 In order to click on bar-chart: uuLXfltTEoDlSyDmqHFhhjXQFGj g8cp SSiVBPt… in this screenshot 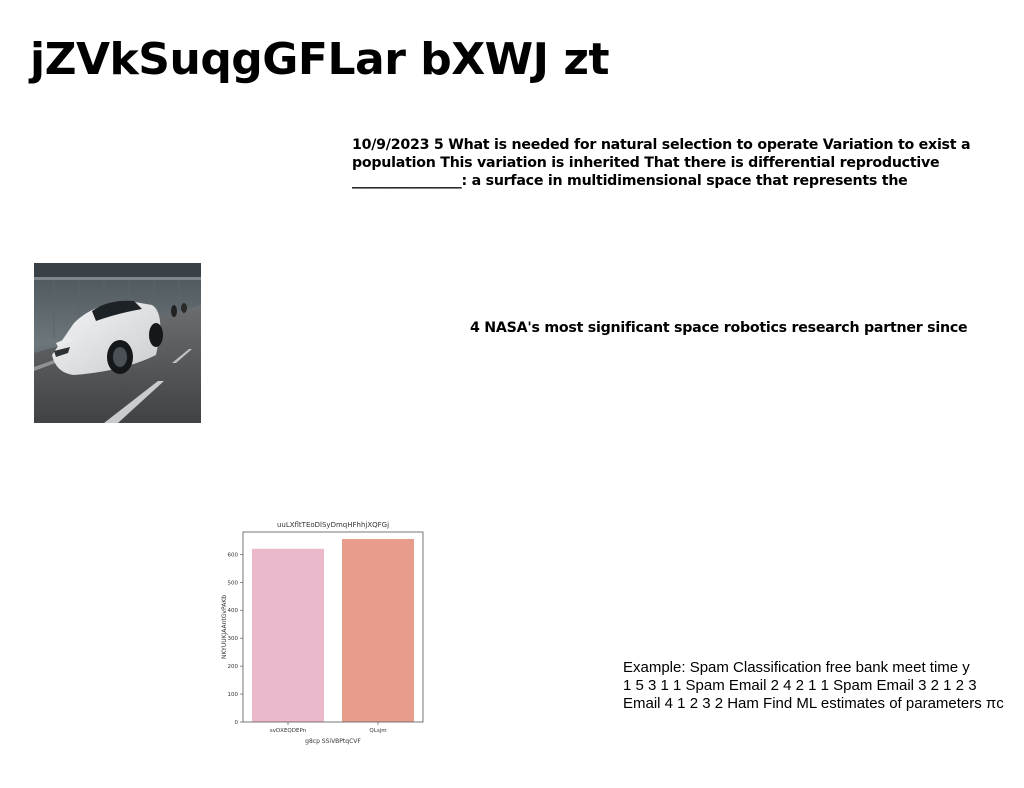, I will do `click(327, 630)`.